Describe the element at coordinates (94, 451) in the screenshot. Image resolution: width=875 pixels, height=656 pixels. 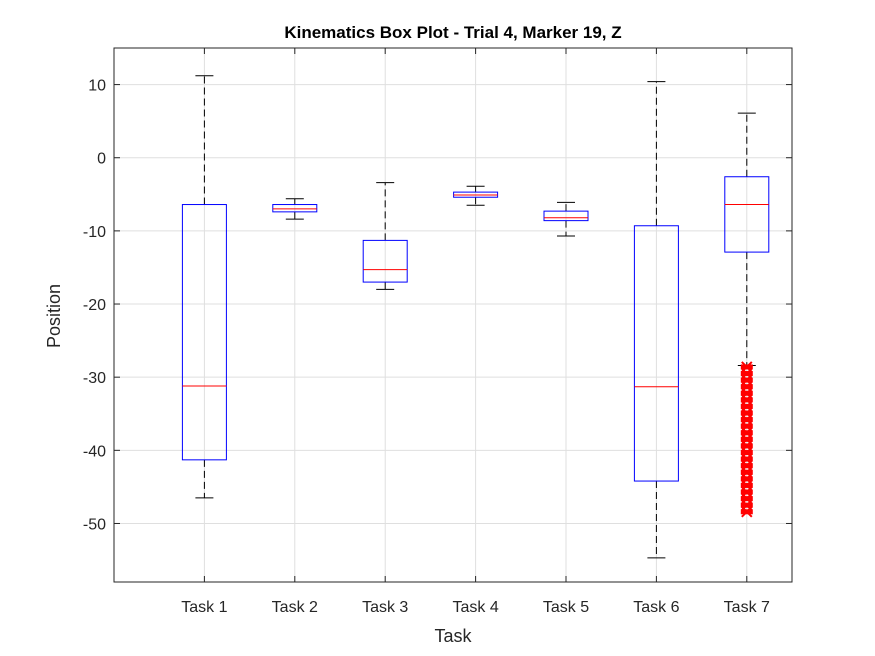
I see `y-tick-label: -40` at that location.